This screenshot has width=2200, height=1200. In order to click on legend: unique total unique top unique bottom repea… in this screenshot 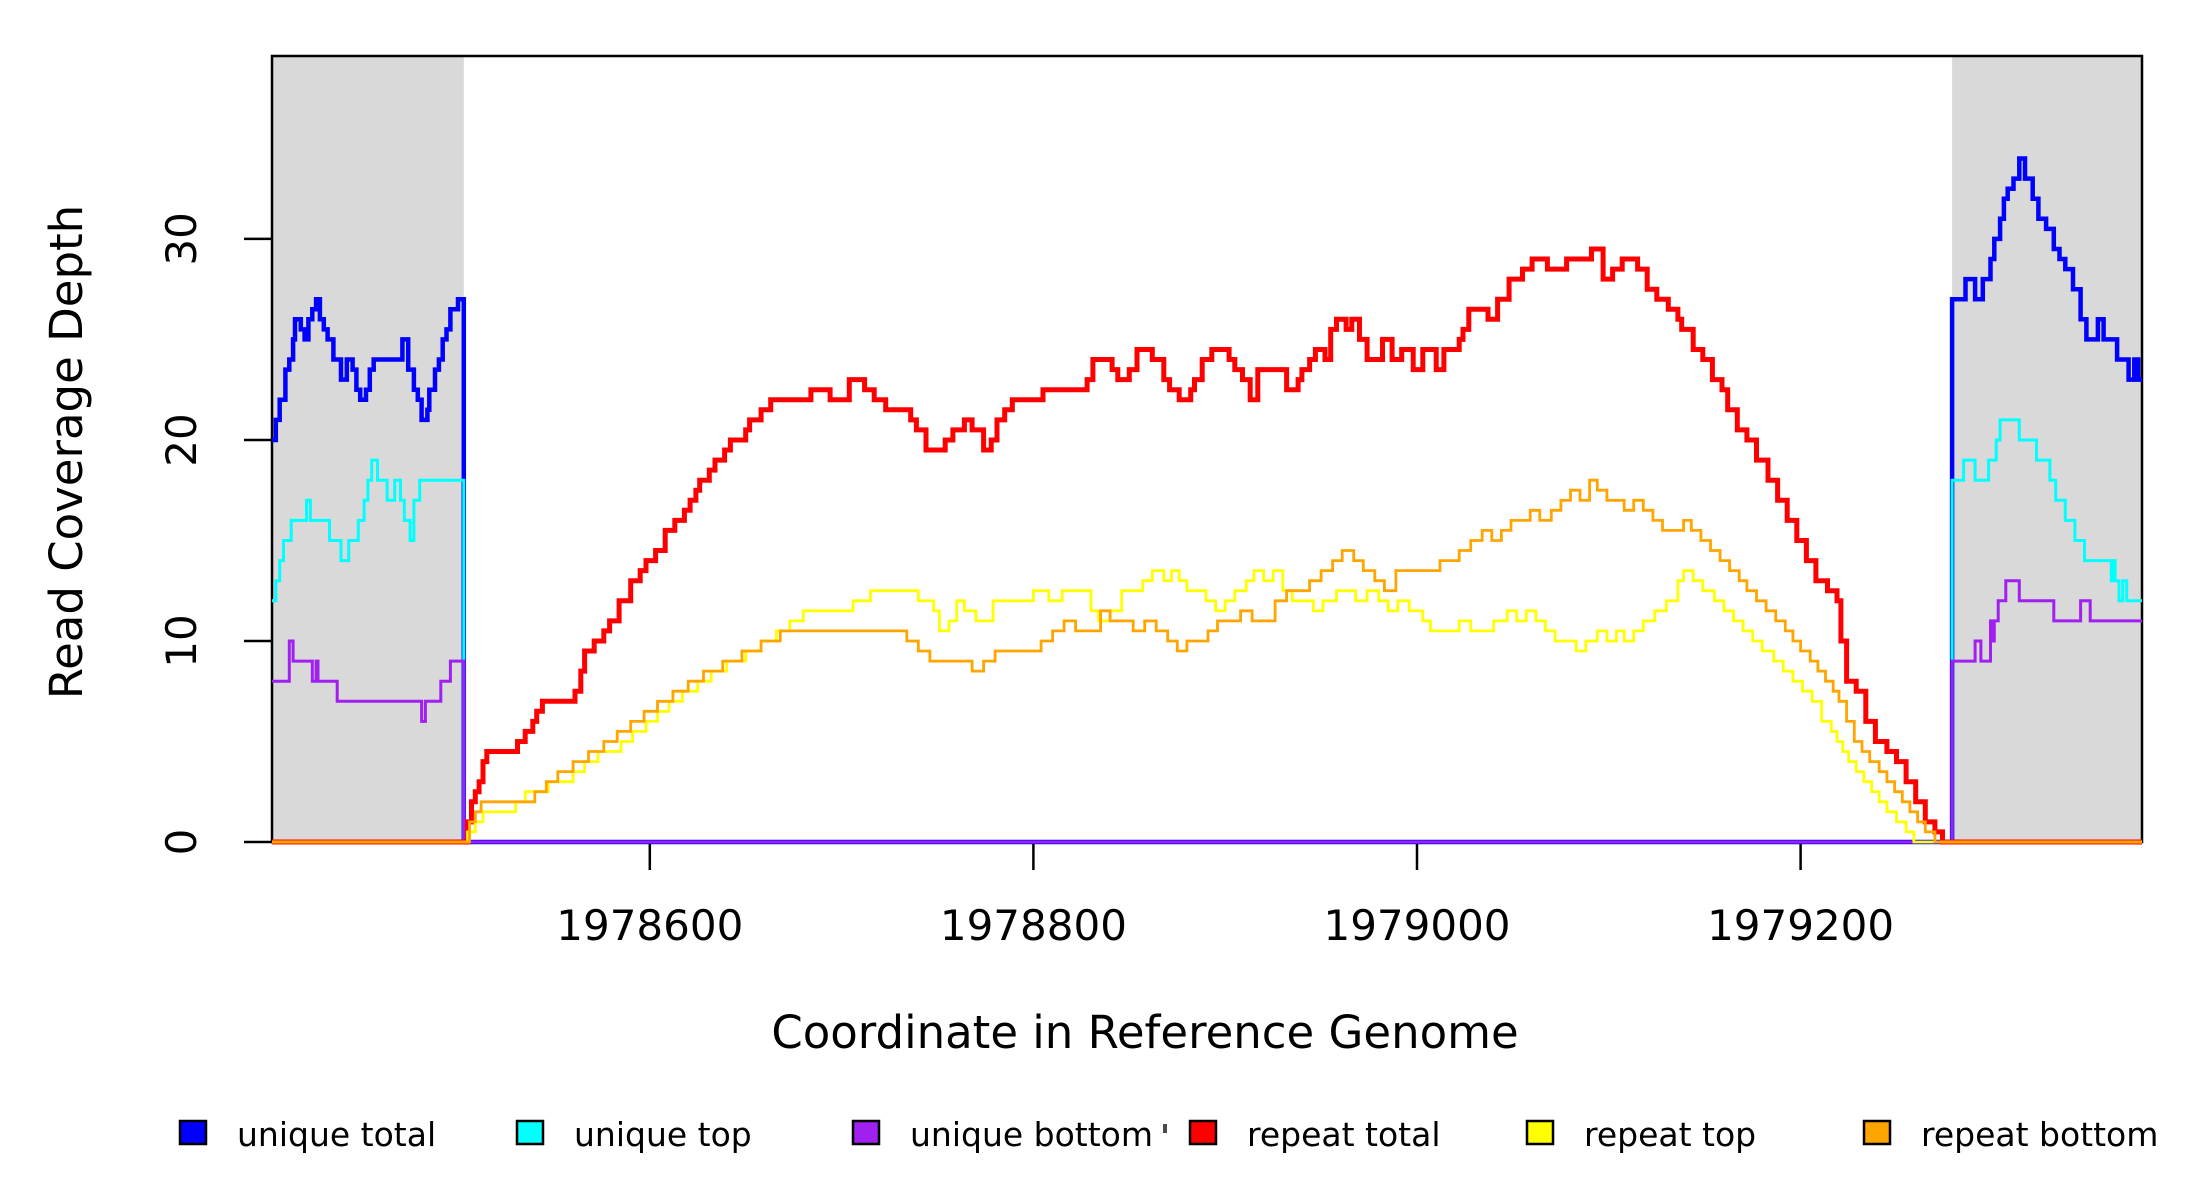, I will do `click(1168, 1134)`.